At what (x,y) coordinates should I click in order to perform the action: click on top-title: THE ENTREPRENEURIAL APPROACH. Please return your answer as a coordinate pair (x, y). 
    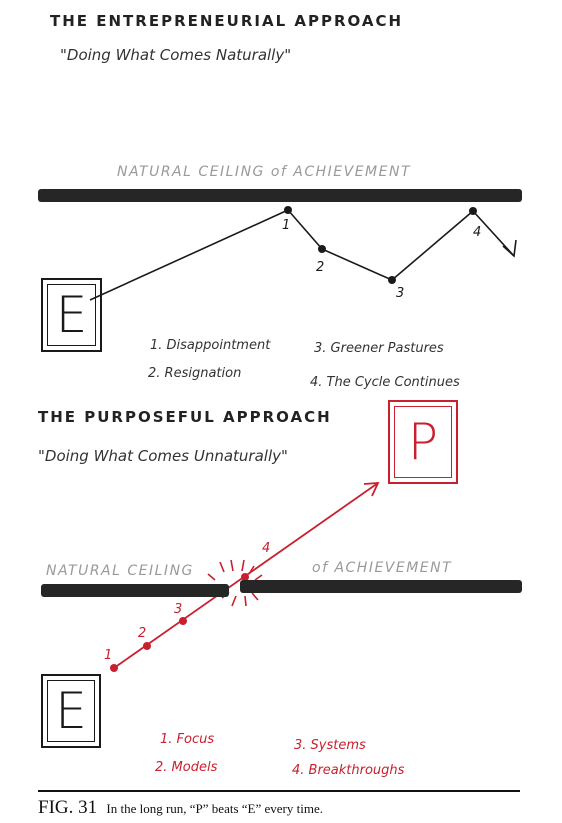
    Looking at the image, I should click on (227, 21).